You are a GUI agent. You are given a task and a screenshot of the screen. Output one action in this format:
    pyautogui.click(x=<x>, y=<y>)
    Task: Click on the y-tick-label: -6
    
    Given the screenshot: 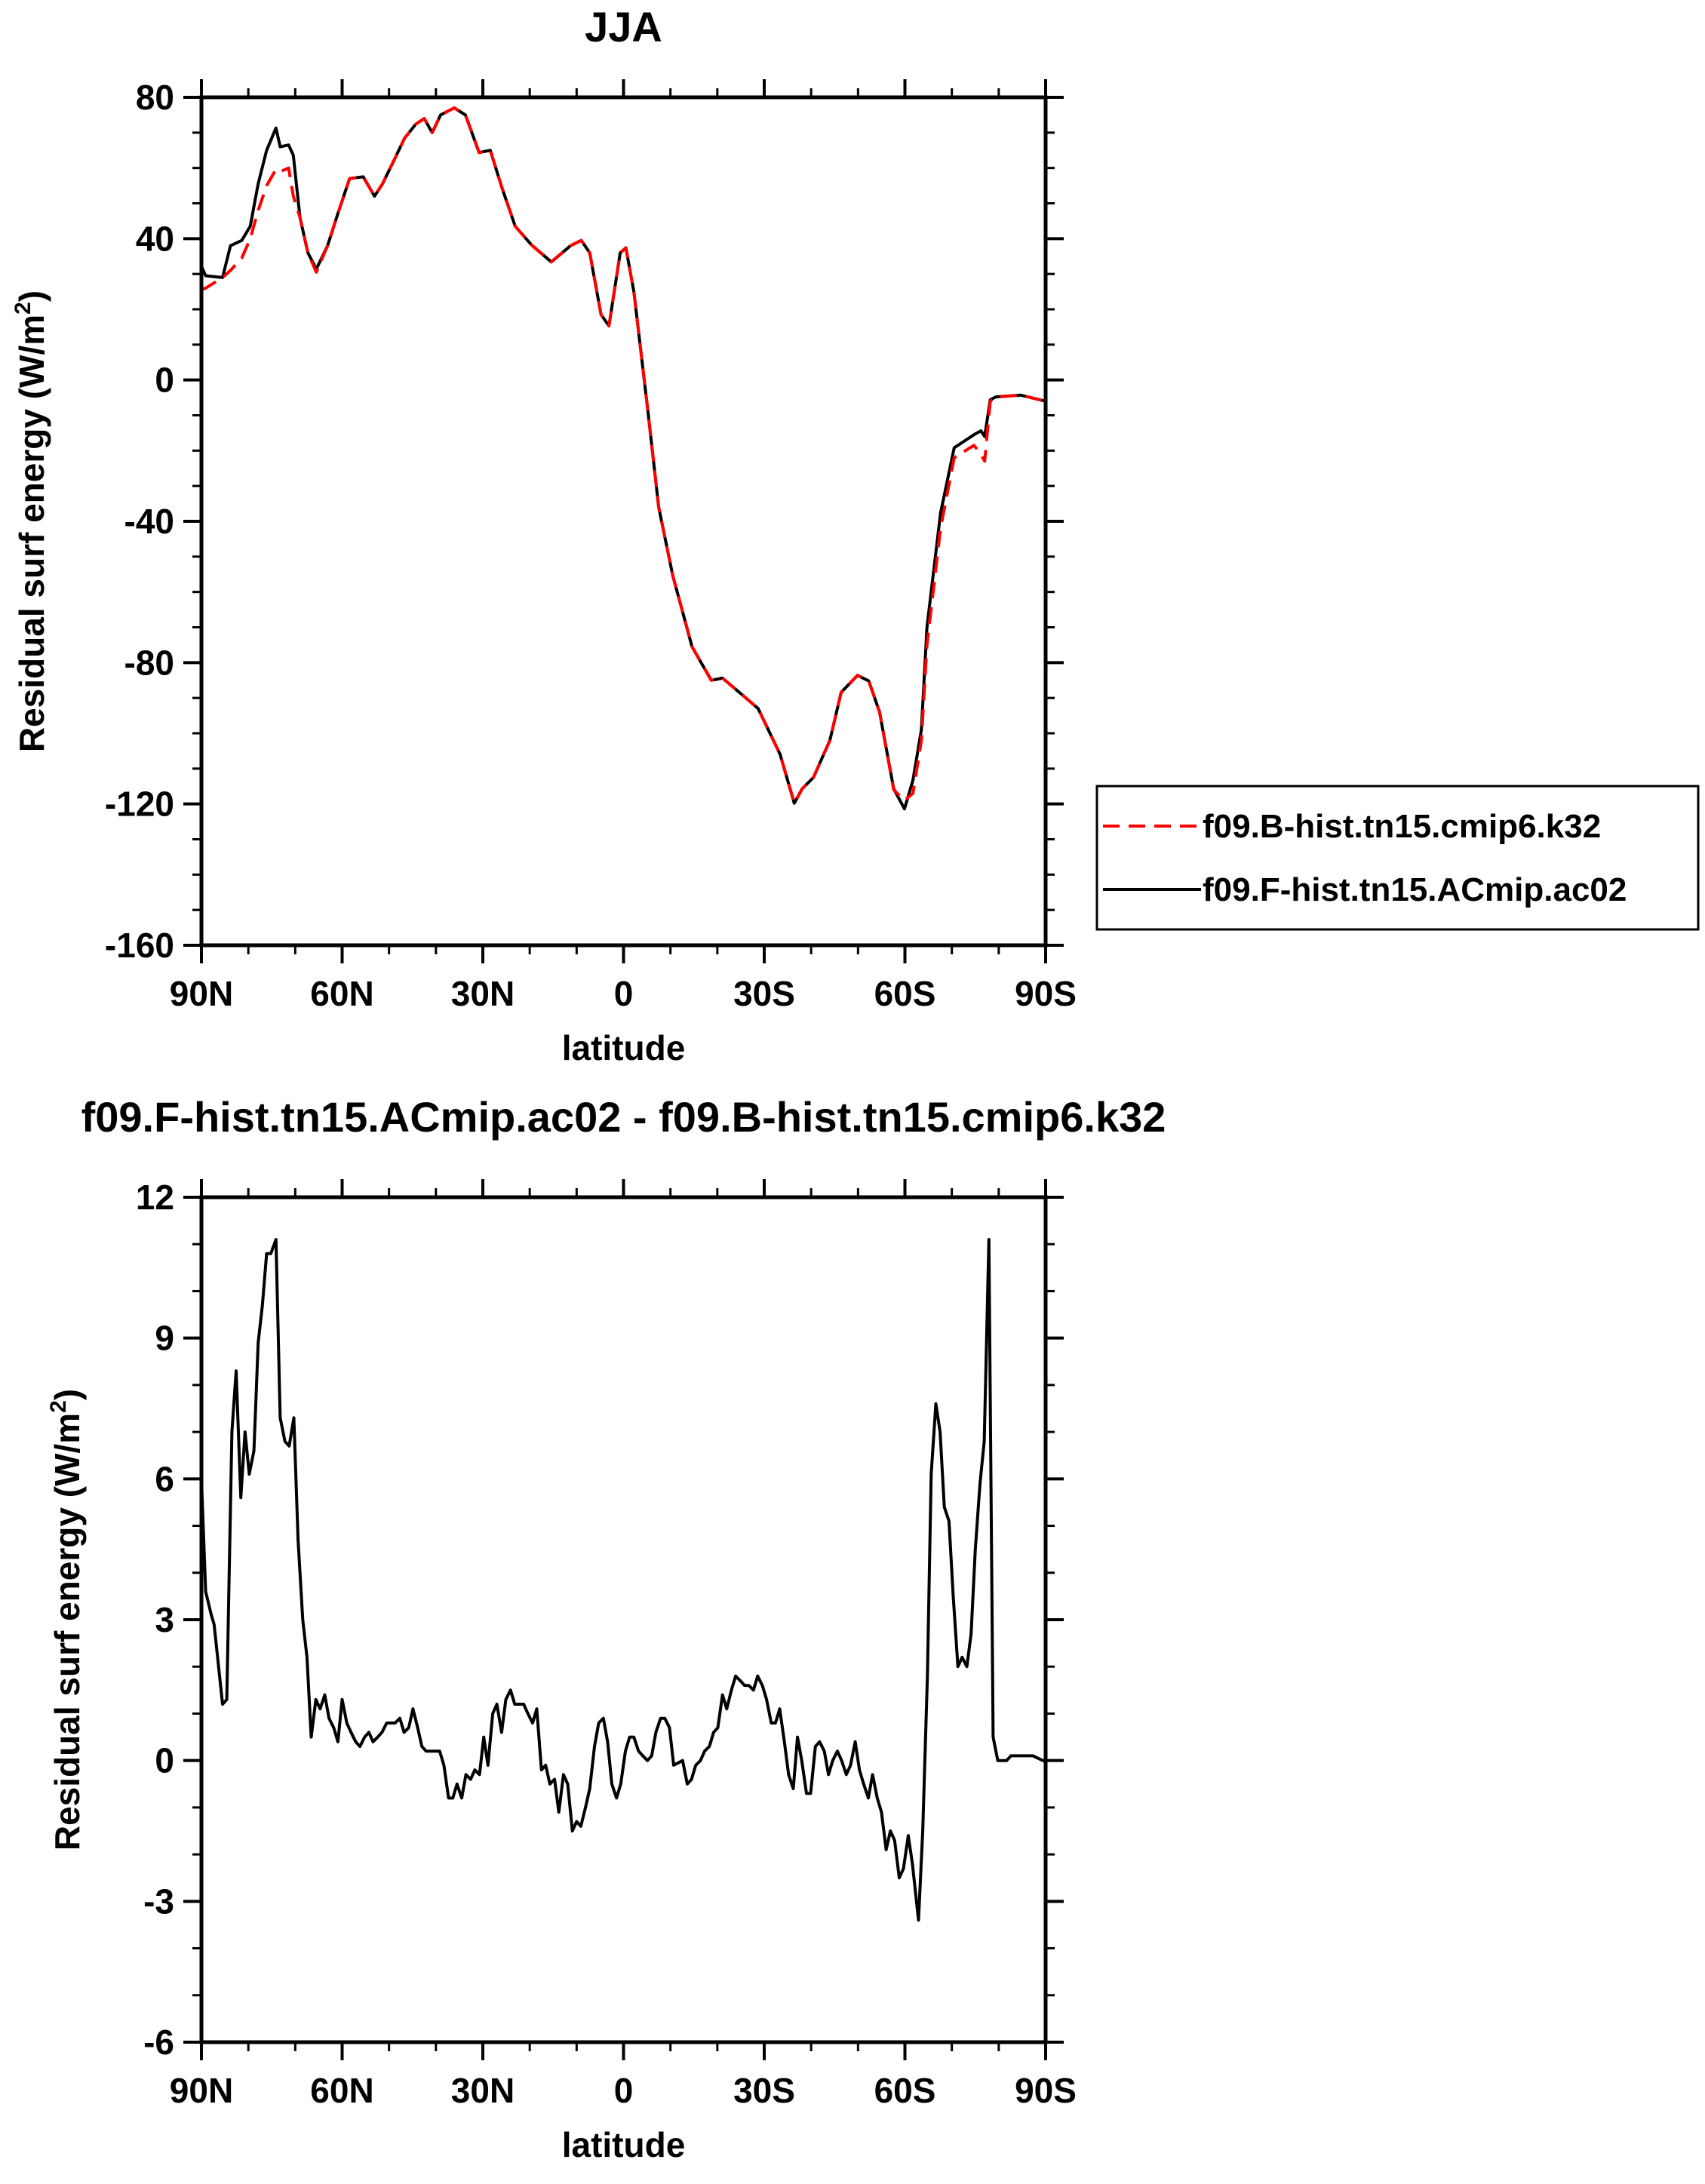 What is the action you would take?
    pyautogui.click(x=158, y=2043)
    